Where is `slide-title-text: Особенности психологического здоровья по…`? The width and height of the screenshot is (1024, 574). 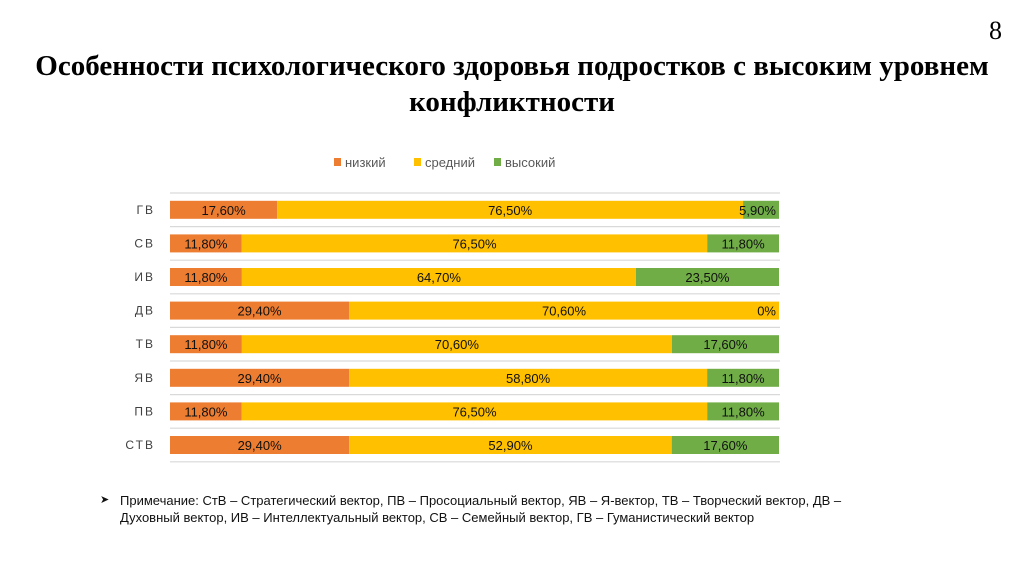
slide-title-text: Особенности психологического здоровья по… is located at coordinates (512, 84).